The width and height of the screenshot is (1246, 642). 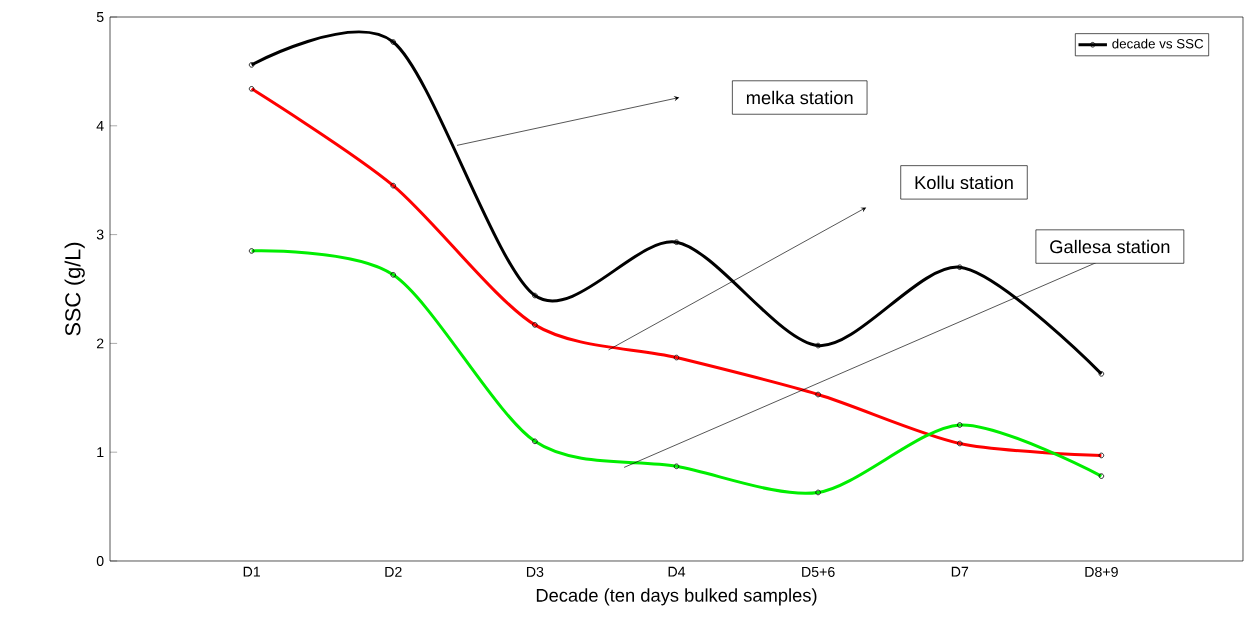 What do you see at coordinates (799, 97) in the screenshot?
I see `annotation: melka station` at bounding box center [799, 97].